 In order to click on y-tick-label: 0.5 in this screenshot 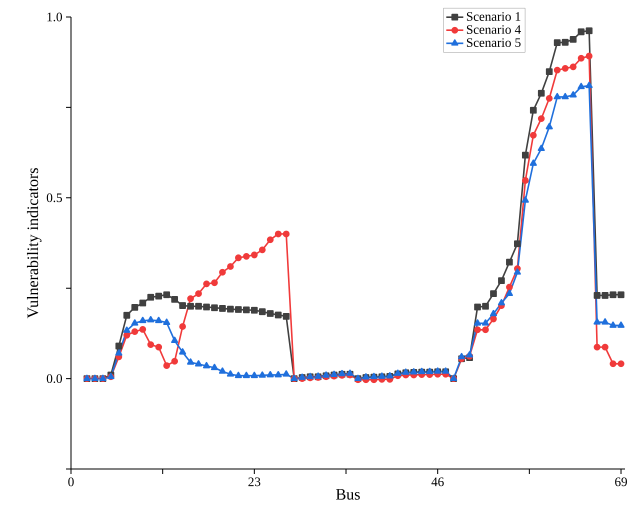, I will do `click(54, 197)`.